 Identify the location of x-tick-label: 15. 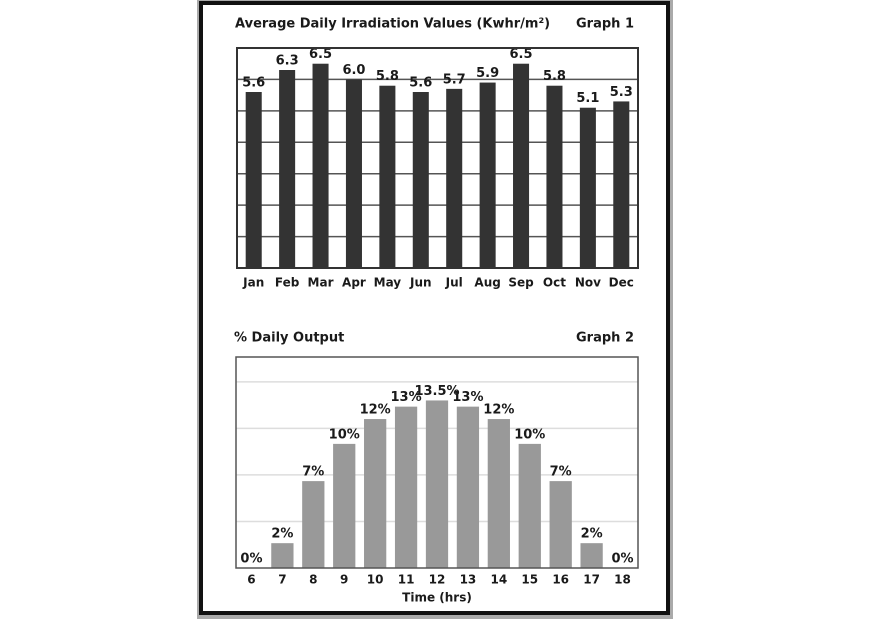
(529, 580).